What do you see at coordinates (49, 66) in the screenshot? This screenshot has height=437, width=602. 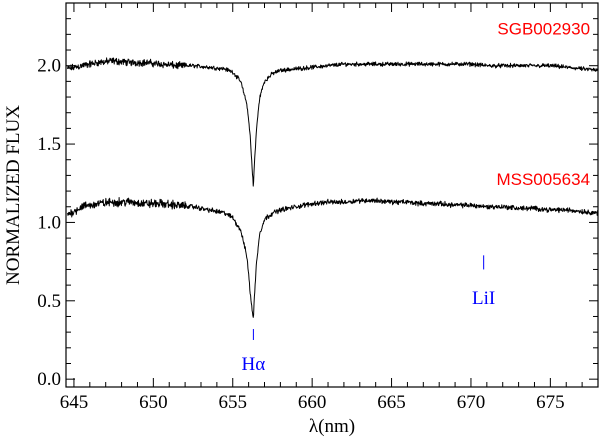 I see `y-tick-label: 2.0` at bounding box center [49, 66].